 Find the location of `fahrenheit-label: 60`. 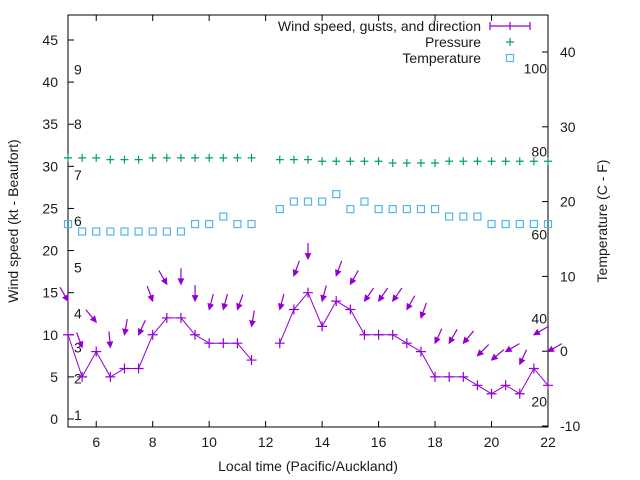

fahrenheit-label: 60 is located at coordinates (539, 235).